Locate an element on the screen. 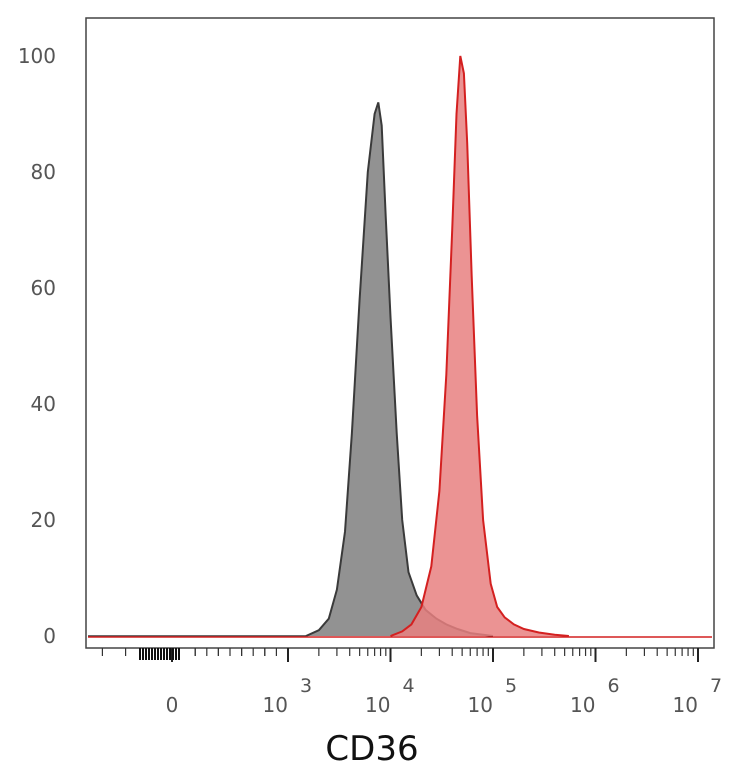 This screenshot has width=734, height=768. x-tick-exponent: 5 is located at coordinates (511, 686).